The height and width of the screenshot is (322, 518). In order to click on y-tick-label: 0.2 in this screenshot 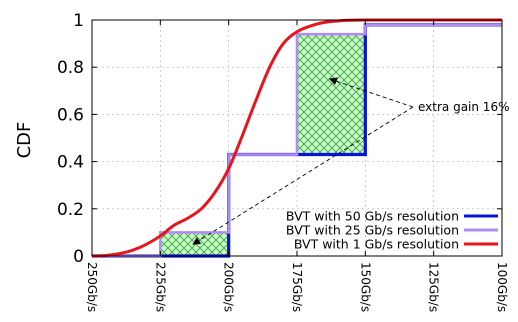, I will do `click(70, 210)`.